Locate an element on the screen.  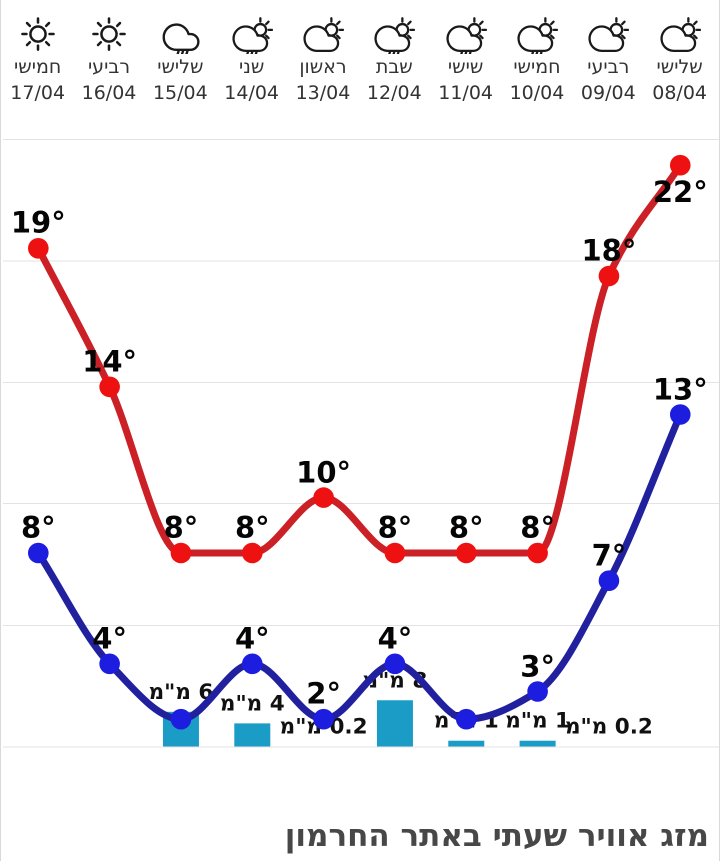
day-column: חמישי 10/04 is located at coordinates (536, 58).